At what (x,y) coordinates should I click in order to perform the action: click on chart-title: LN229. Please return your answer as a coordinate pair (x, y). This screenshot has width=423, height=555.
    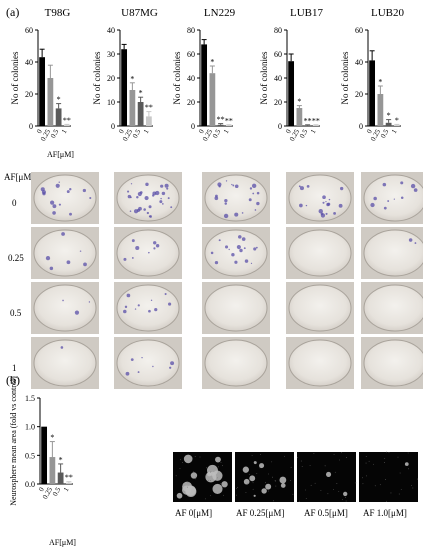
    Looking at the image, I should click on (220, 13).